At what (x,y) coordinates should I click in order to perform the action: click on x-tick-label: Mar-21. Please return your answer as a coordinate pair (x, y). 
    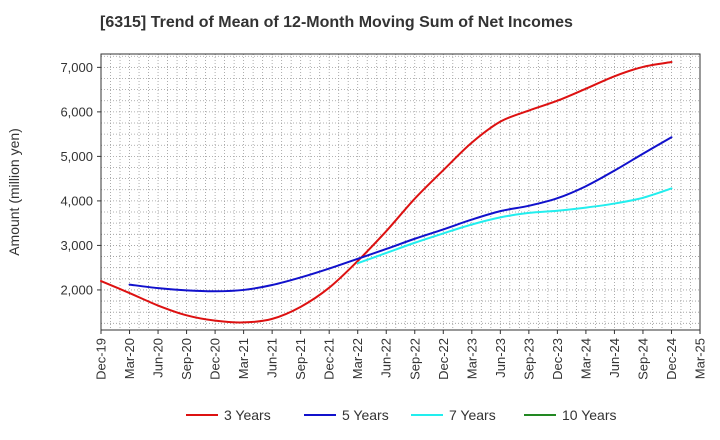
    Looking at the image, I should click on (243, 358).